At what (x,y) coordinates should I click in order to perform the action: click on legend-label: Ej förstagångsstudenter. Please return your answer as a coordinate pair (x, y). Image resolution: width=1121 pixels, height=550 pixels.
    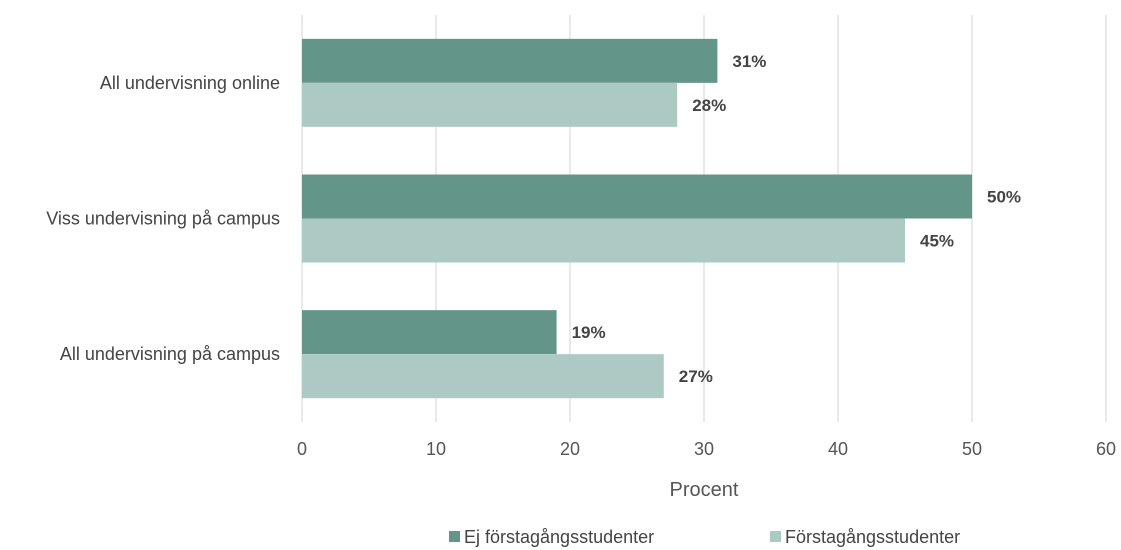
    Looking at the image, I should click on (559, 537).